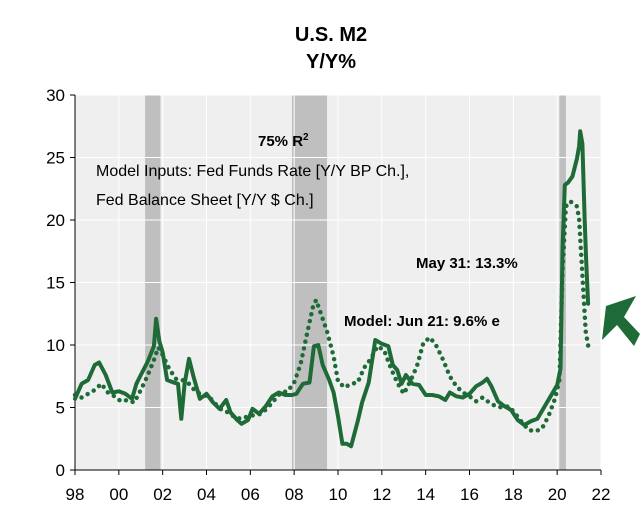 This screenshot has height=511, width=640. I want to click on x-axis: 98 00 02 04 06 08 10 12 14 16 18 20 22, so click(338, 486).